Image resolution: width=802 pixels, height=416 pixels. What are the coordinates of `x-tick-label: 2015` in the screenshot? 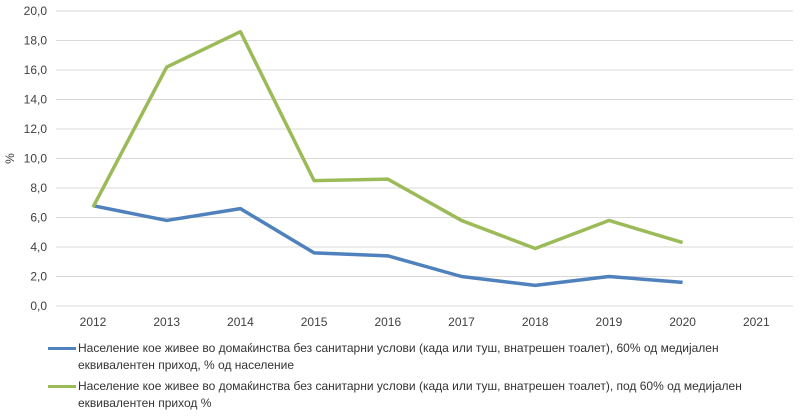 It's located at (314, 322).